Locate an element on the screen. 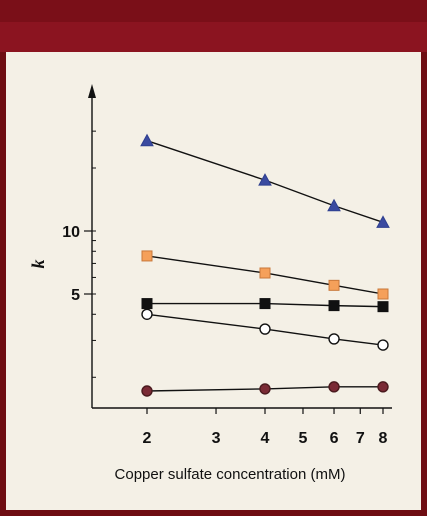 The width and height of the screenshot is (427, 516). x-tick-label-7: 7 is located at coordinates (360, 438).